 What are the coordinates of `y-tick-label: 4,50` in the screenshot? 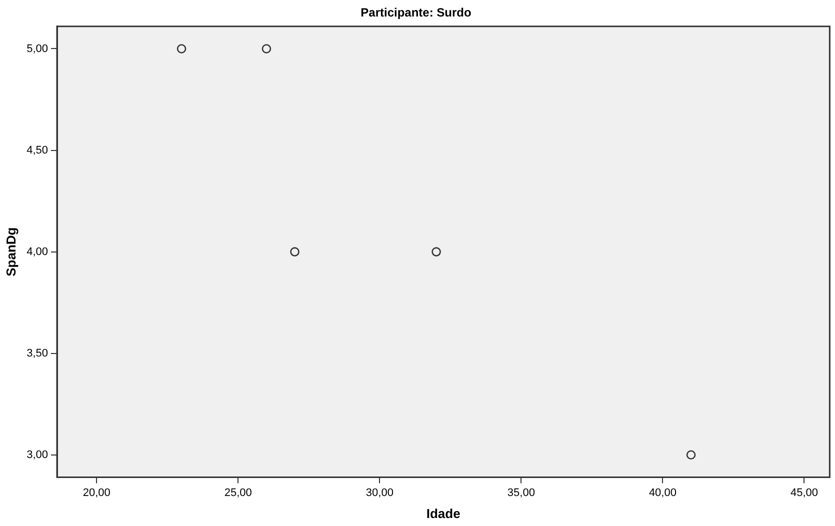 It's located at (37, 150).